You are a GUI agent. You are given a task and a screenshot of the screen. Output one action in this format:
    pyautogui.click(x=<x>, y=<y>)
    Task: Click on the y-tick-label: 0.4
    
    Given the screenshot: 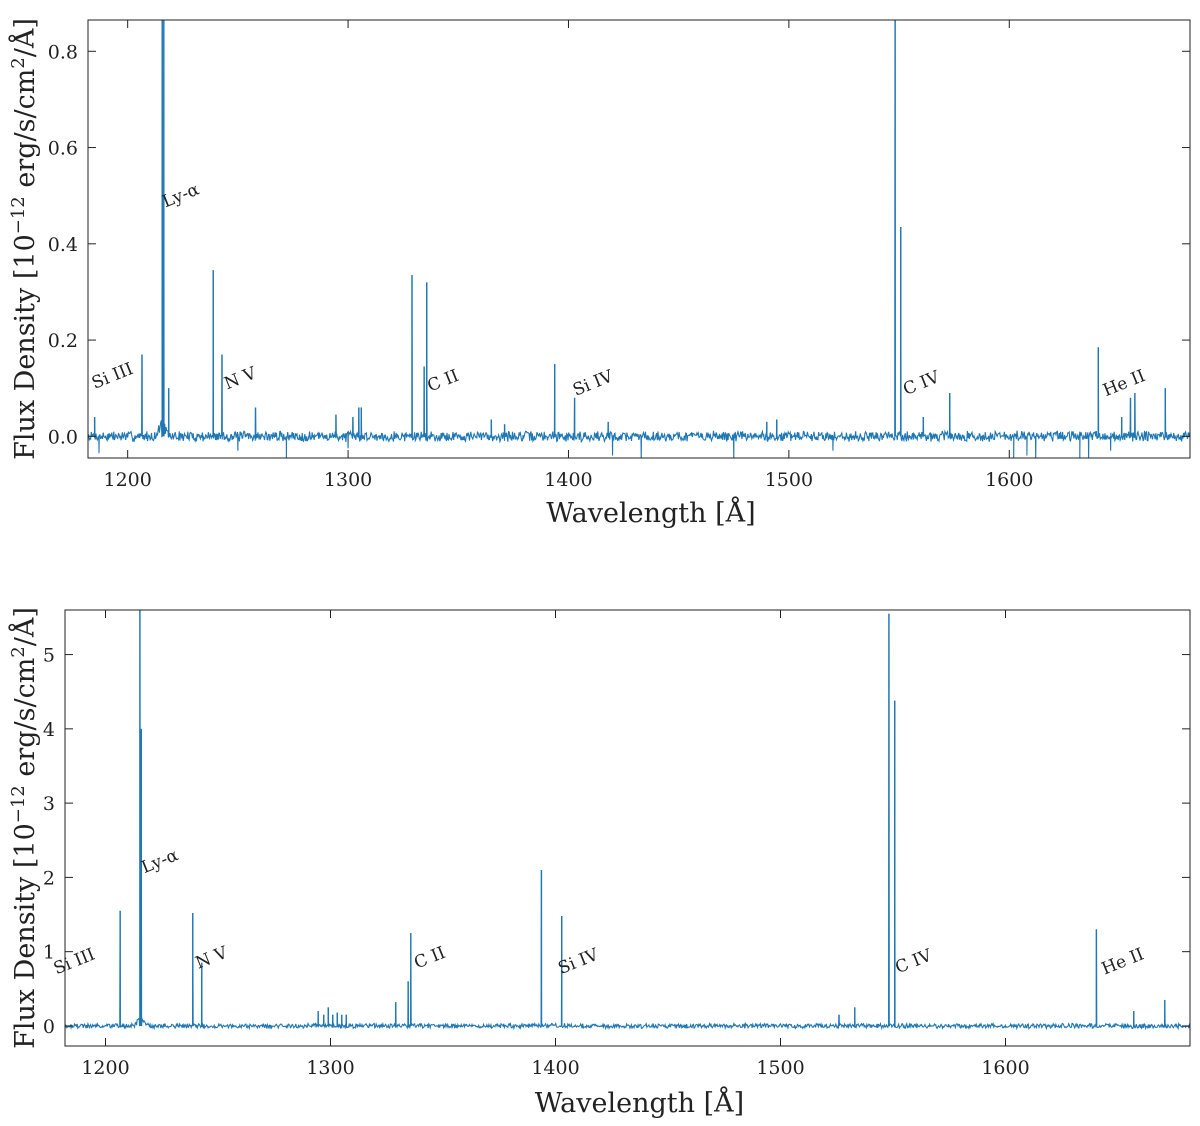 What is the action you would take?
    pyautogui.click(x=63, y=245)
    